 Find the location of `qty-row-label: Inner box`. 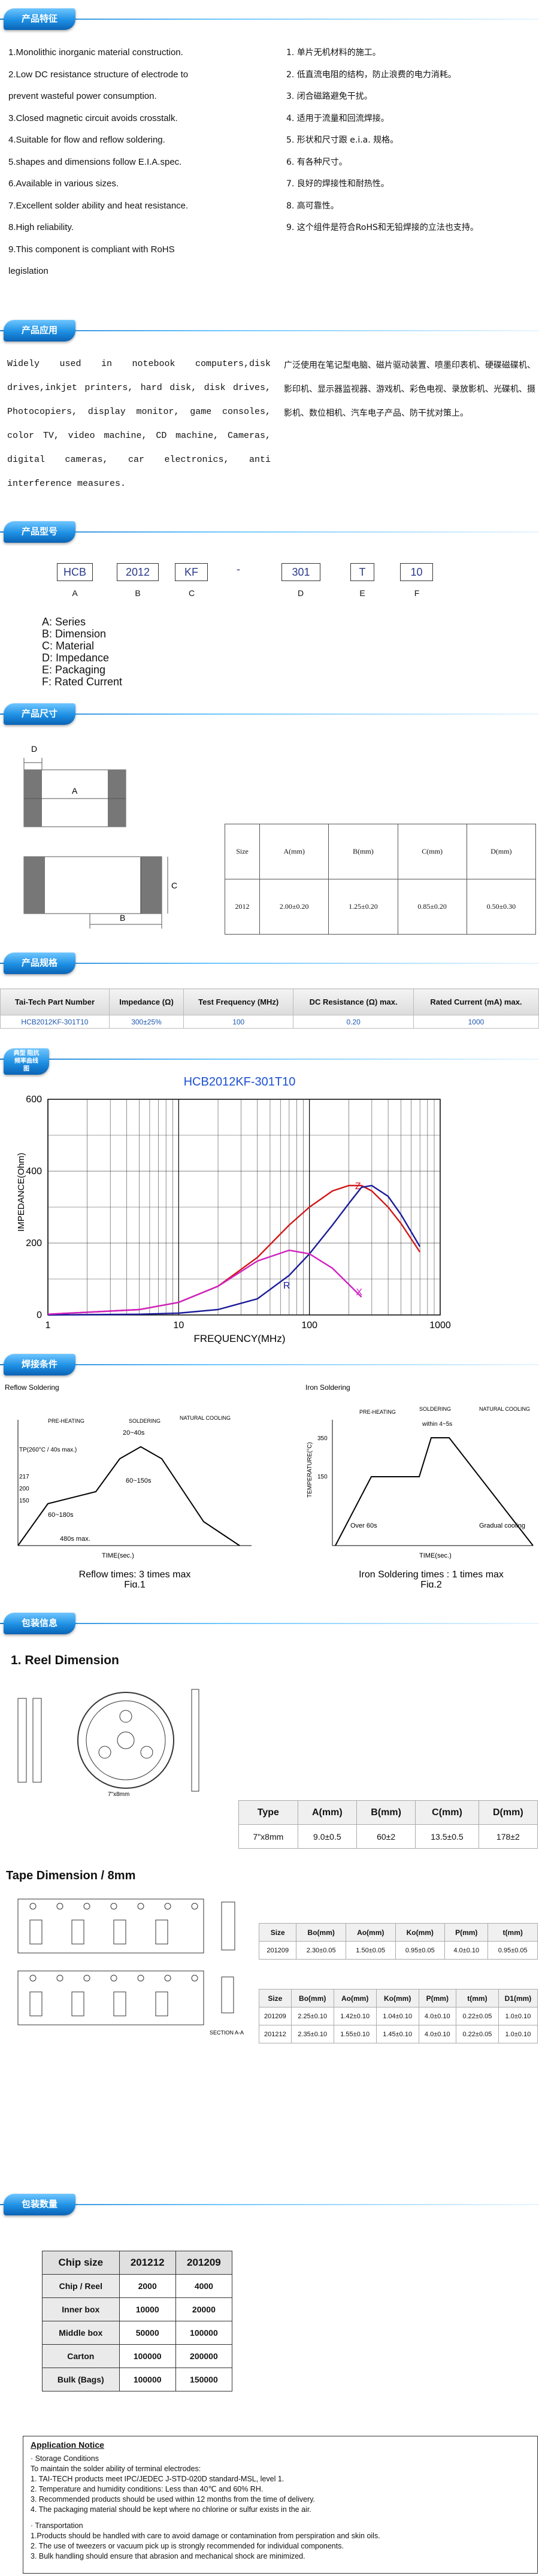

qty-row-label: Inner box is located at coordinates (81, 2309).